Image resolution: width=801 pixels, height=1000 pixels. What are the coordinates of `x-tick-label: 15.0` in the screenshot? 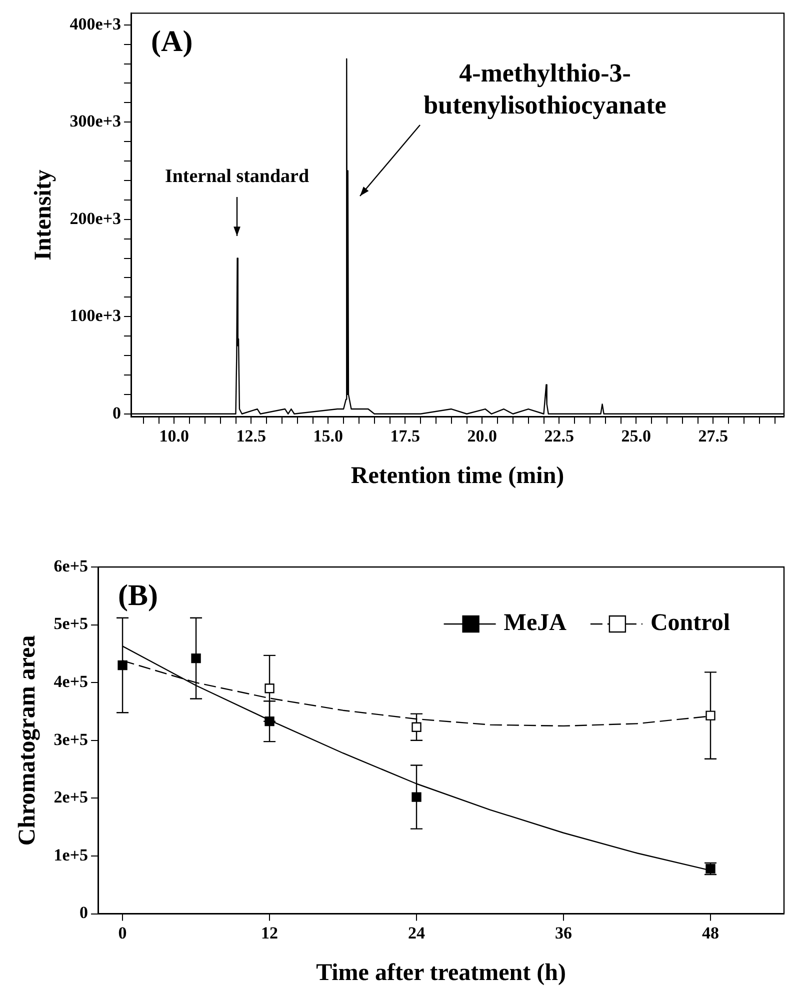 It's located at (328, 436).